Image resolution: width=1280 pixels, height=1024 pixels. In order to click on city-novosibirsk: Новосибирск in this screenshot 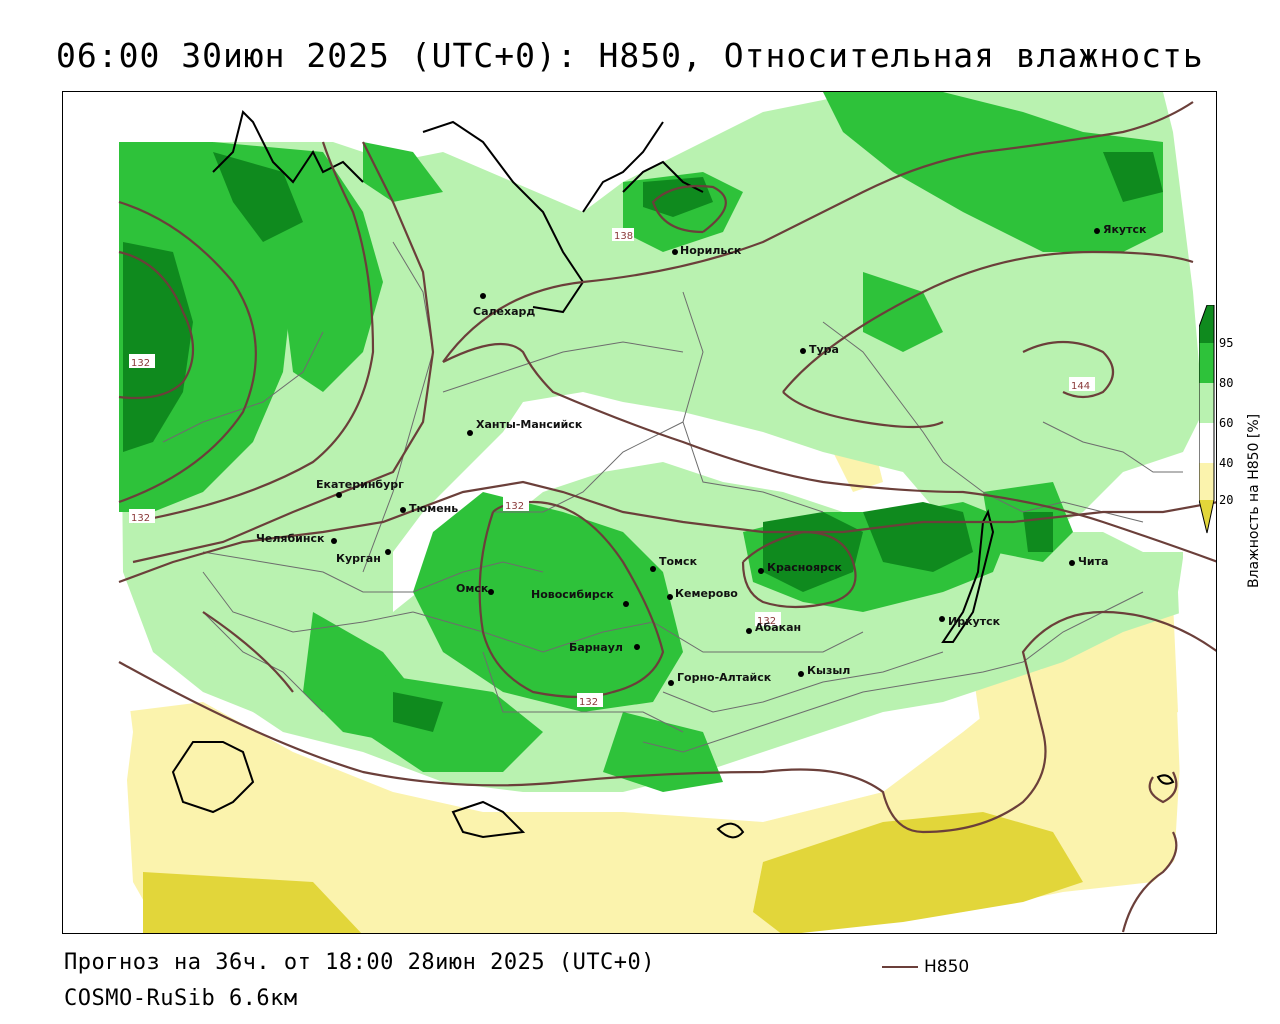, I will do `click(580, 597)`.